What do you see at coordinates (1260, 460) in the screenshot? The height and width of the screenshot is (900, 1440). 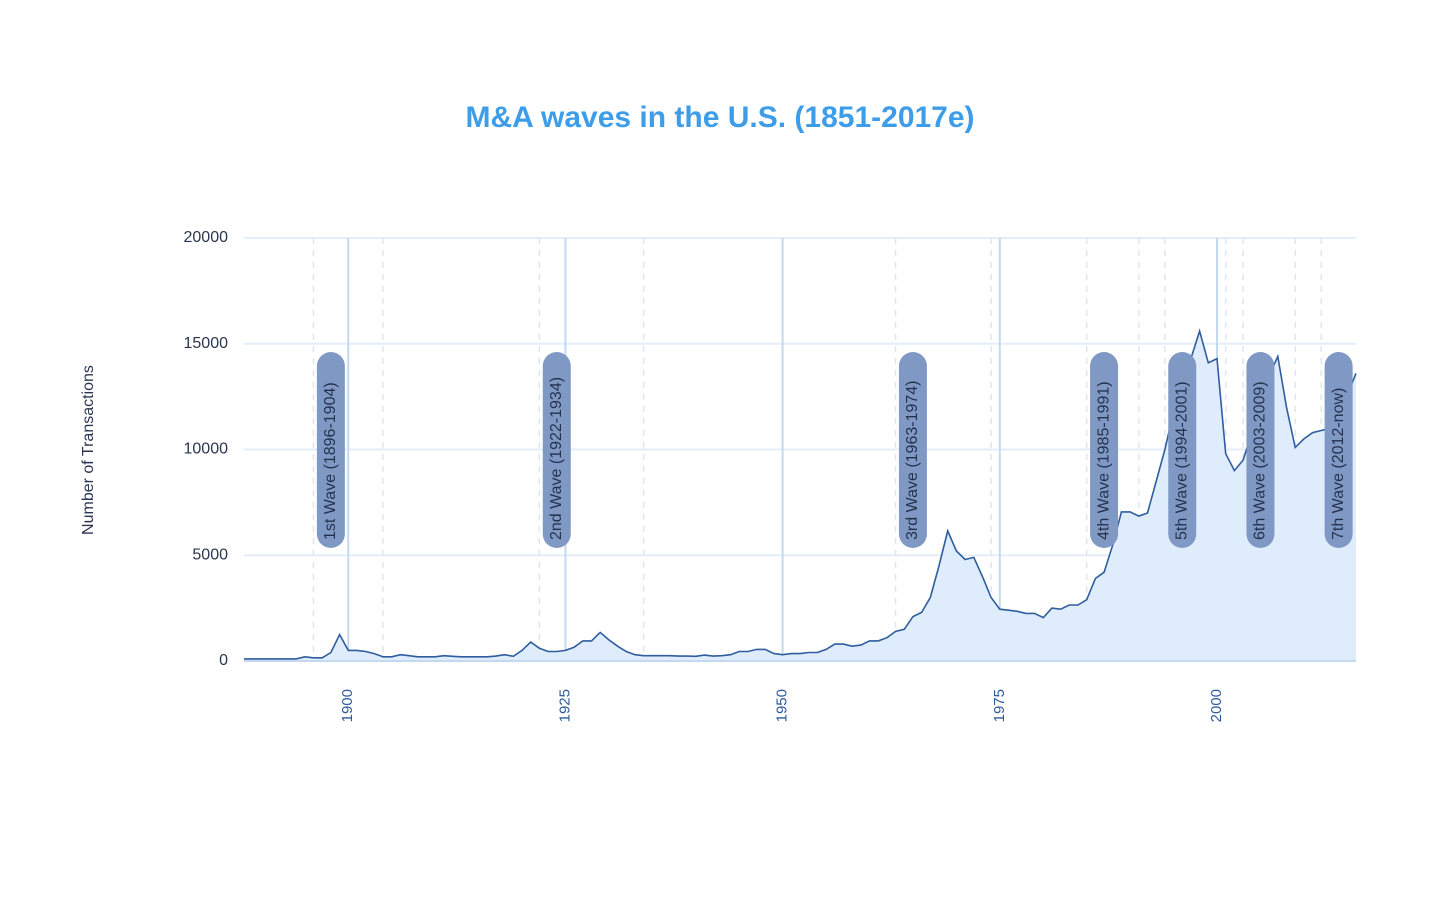 I see `wave-label: 6th Wave (2003-2009)` at bounding box center [1260, 460].